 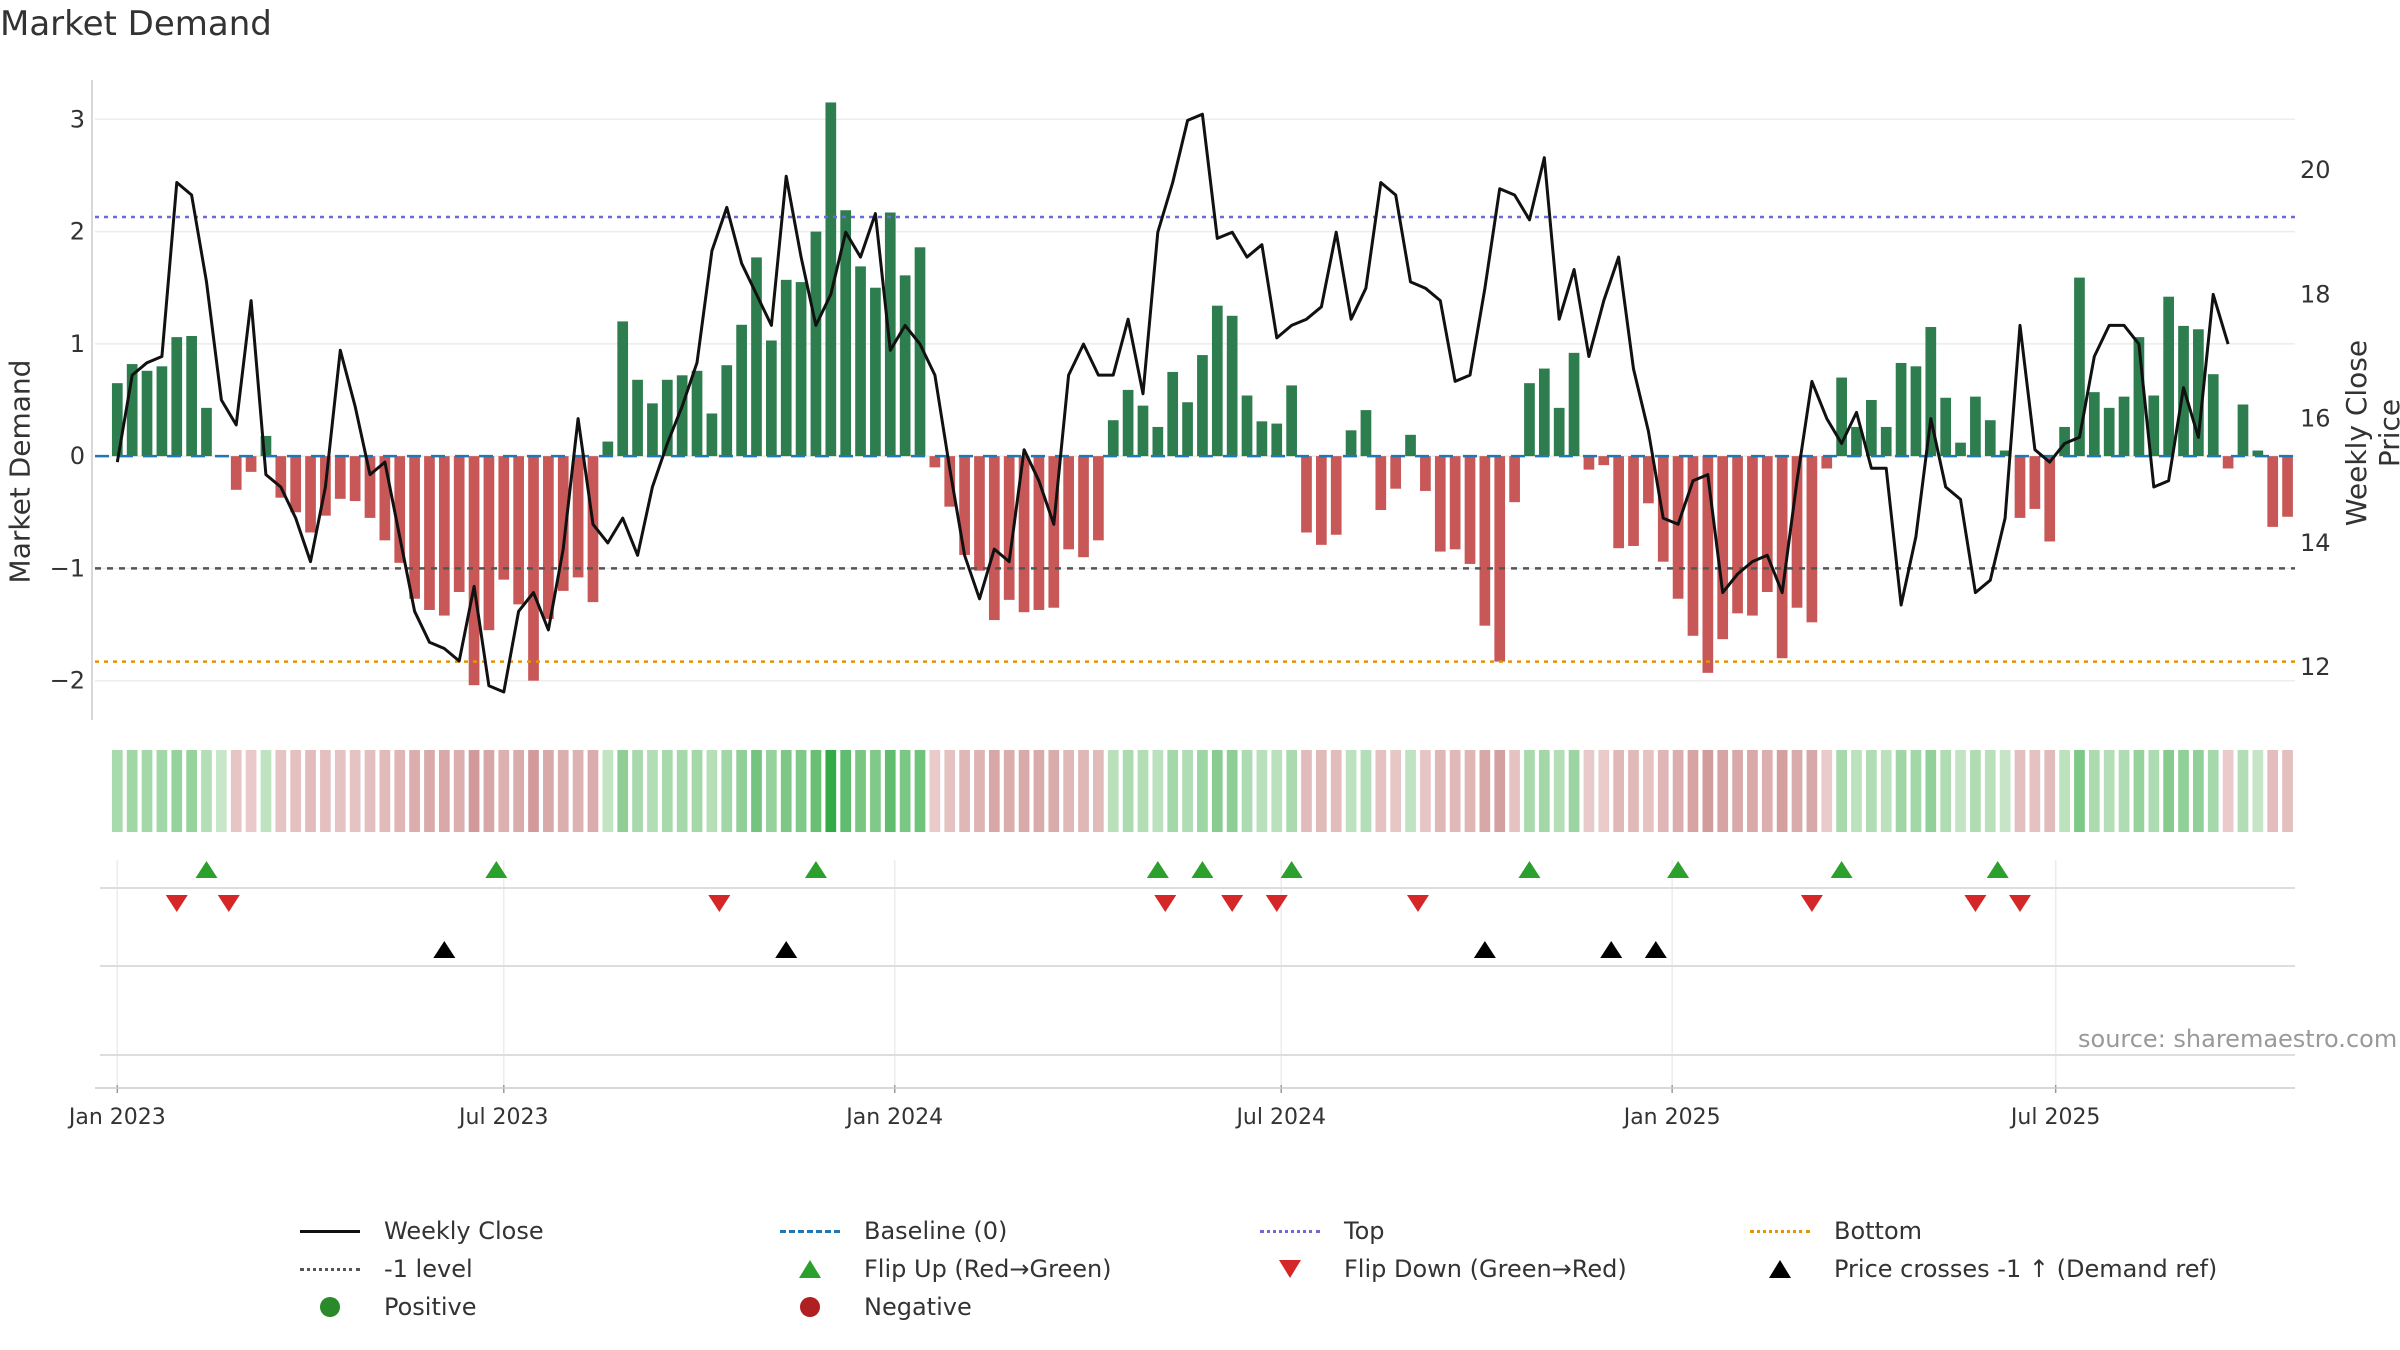 What do you see at coordinates (330, 1231) in the screenshot?
I see `legend-swatch-weekly-close` at bounding box center [330, 1231].